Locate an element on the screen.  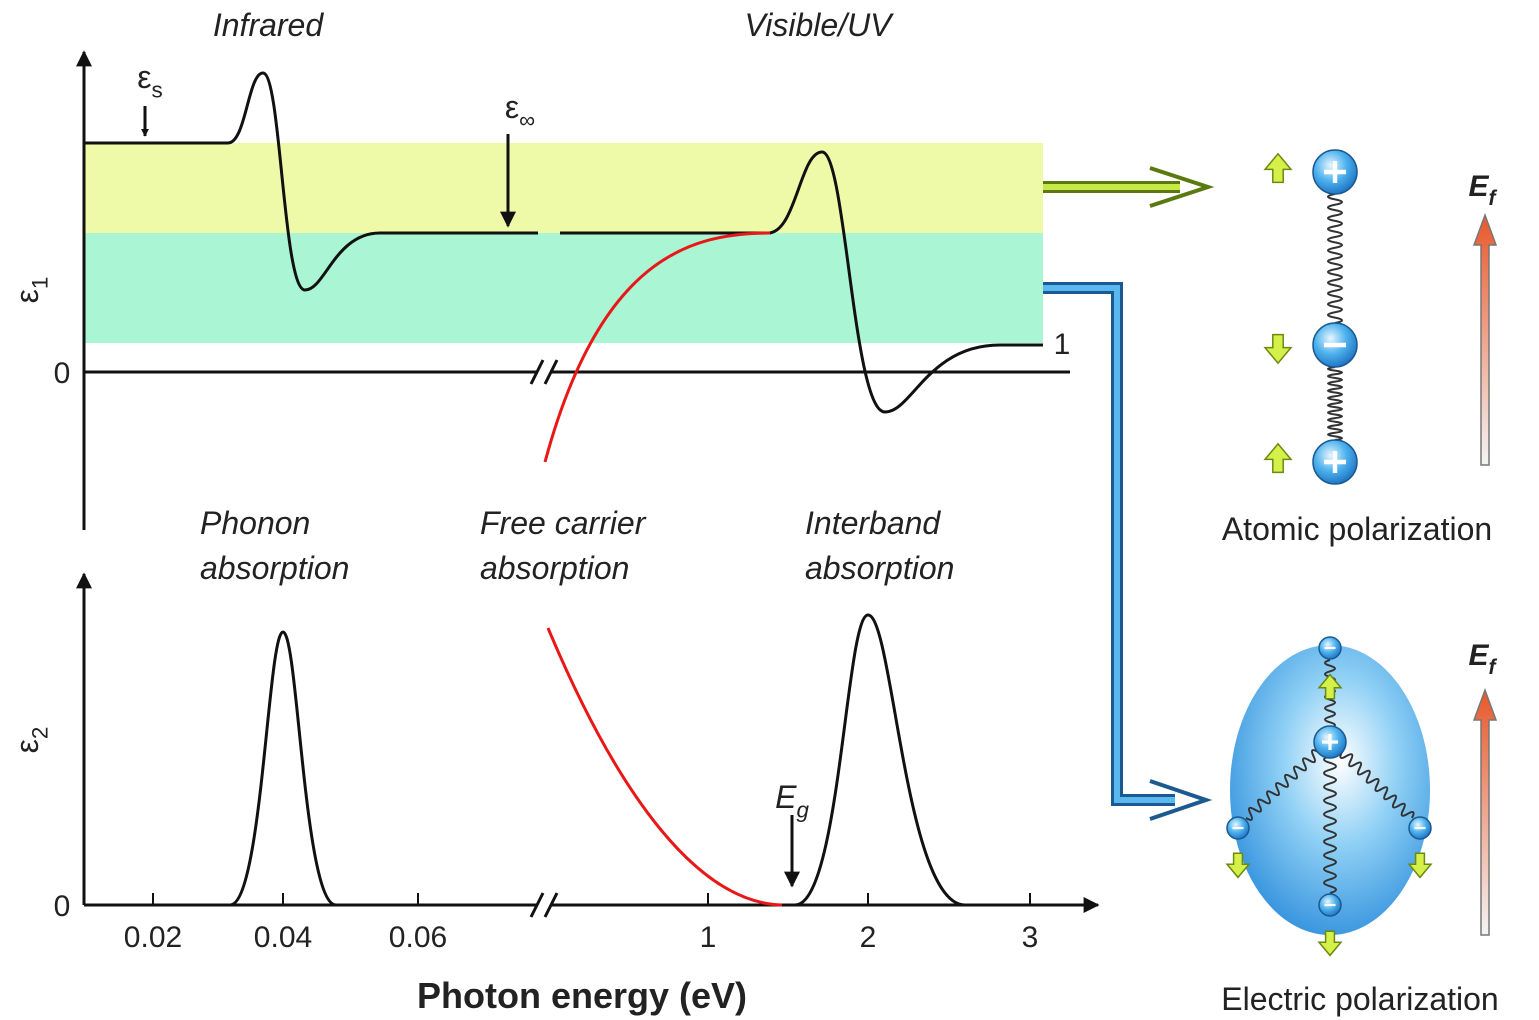
eps1-axis-label-subscript: 1 is located at coordinates (40, 283).